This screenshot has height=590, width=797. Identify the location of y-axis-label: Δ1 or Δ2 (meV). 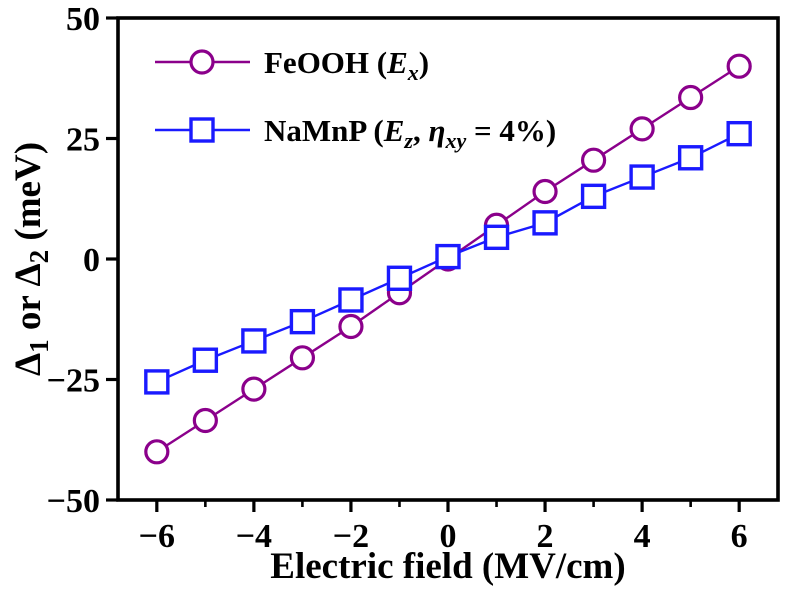
(31, 259).